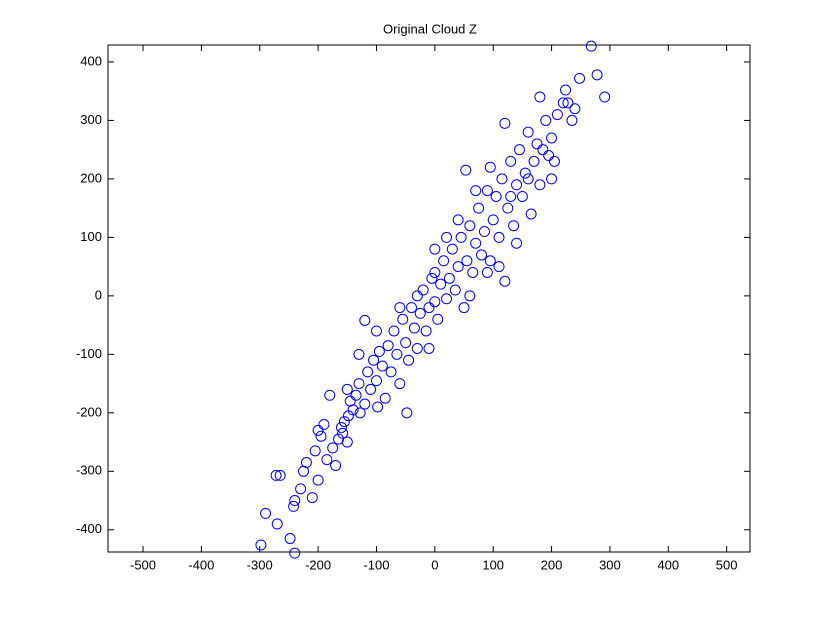 The image size is (830, 621). I want to click on x-tick-label: -400, so click(201, 564).